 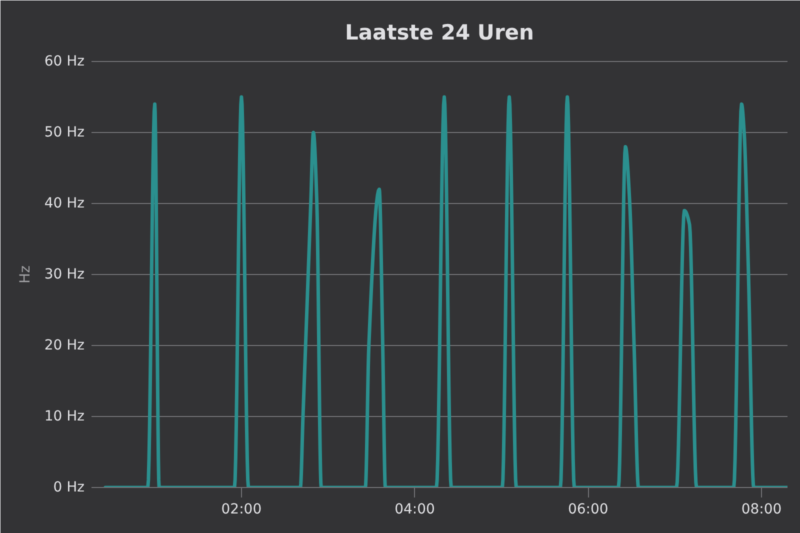 What do you see at coordinates (64, 132) in the screenshot?
I see `y-tick-label: 50 Hz` at bounding box center [64, 132].